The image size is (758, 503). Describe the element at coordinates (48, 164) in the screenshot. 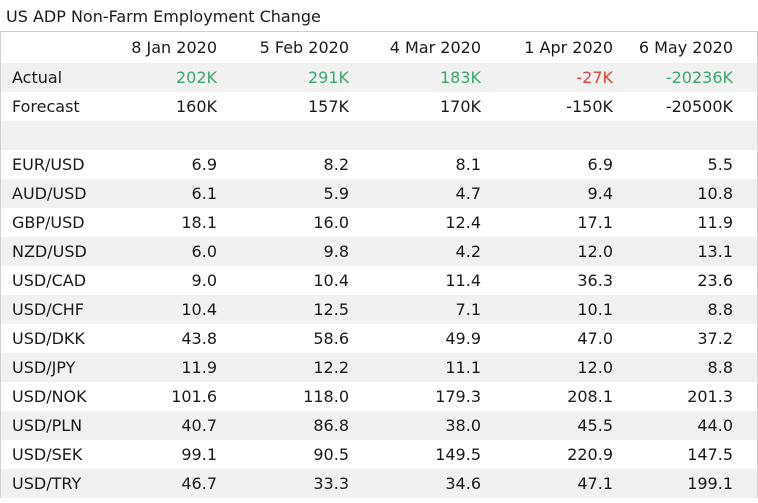

I see `row-label: EUR/USD` at that location.